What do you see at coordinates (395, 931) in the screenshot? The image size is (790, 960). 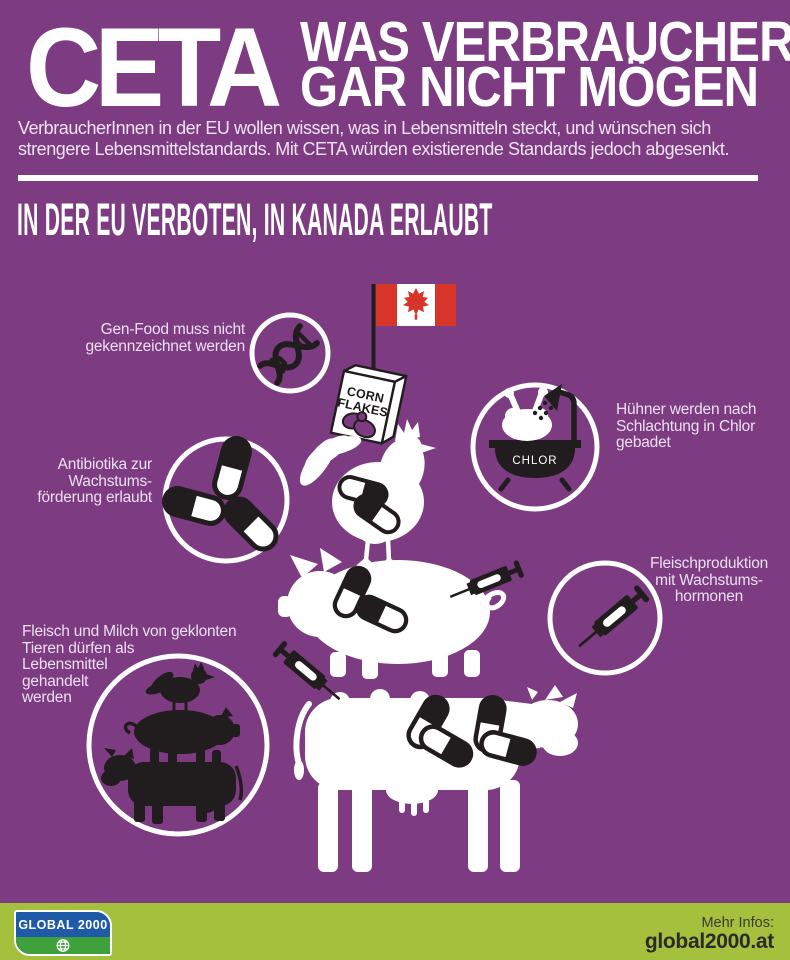 I see `footer-bar` at bounding box center [395, 931].